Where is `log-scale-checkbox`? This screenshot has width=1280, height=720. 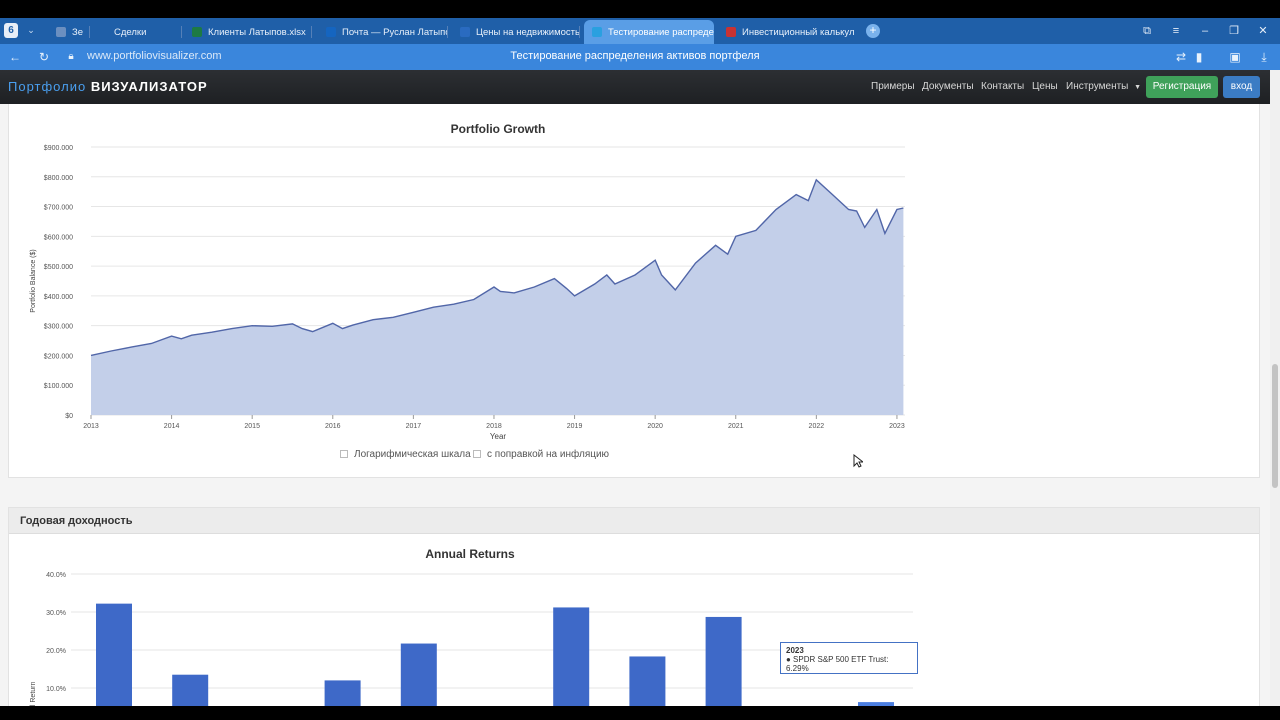 log-scale-checkbox is located at coordinates (344, 454).